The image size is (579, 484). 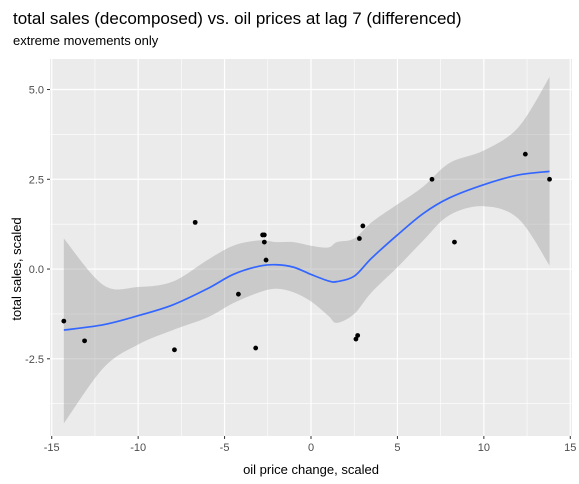 What do you see at coordinates (397, 448) in the screenshot?
I see `x-tick-label: 5` at bounding box center [397, 448].